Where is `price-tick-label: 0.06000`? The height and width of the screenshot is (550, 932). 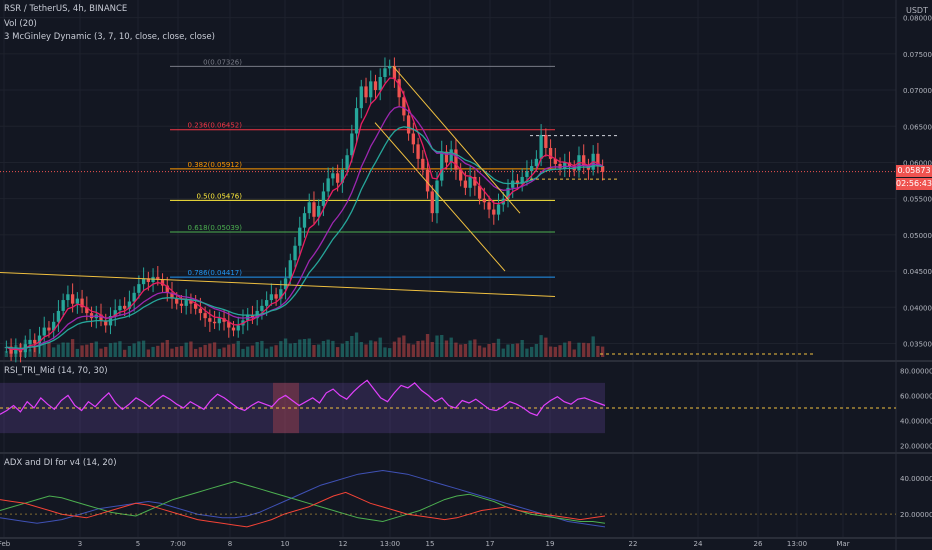 price-tick-label: 0.06000 is located at coordinates (917, 163).